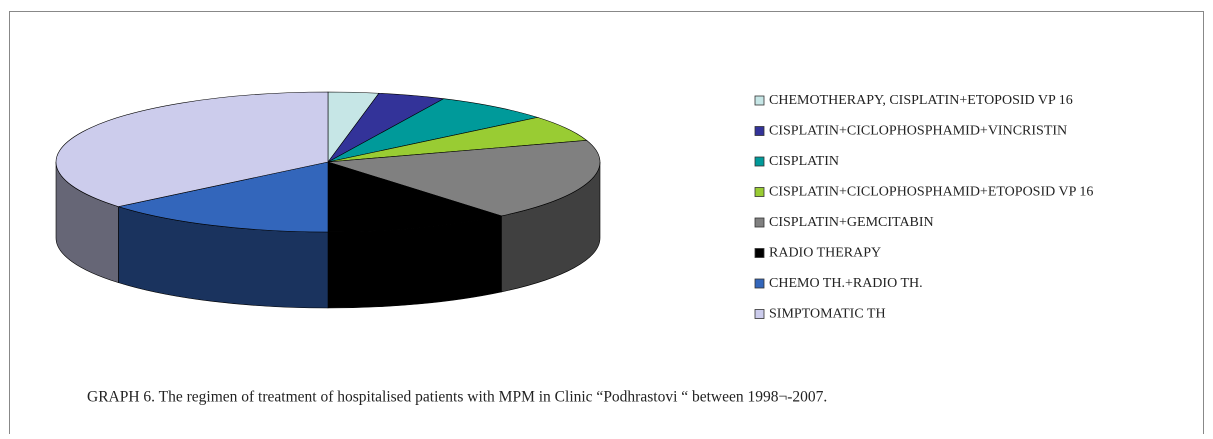 The image size is (1213, 439). Describe the element at coordinates (931, 192) in the screenshot. I see `legend-label: CISPLATIN+CICLOPHOSPHAMID+ETOPOSID VP 16` at that location.